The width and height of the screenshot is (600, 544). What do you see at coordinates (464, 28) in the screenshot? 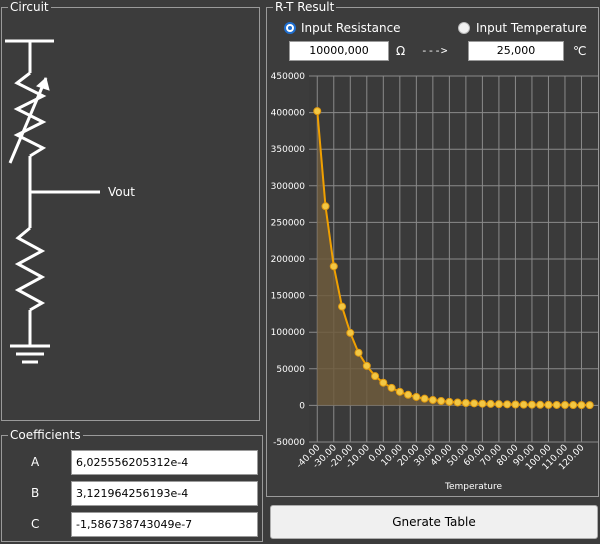
I see `input-temperature-radio` at bounding box center [464, 28].